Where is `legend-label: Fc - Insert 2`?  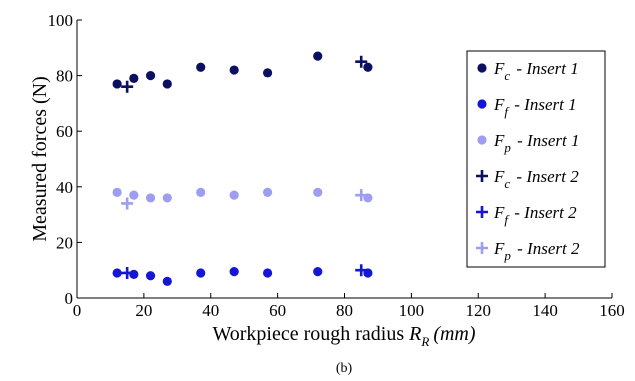
legend-label: Fc - Insert 2 is located at coordinates (536, 179).